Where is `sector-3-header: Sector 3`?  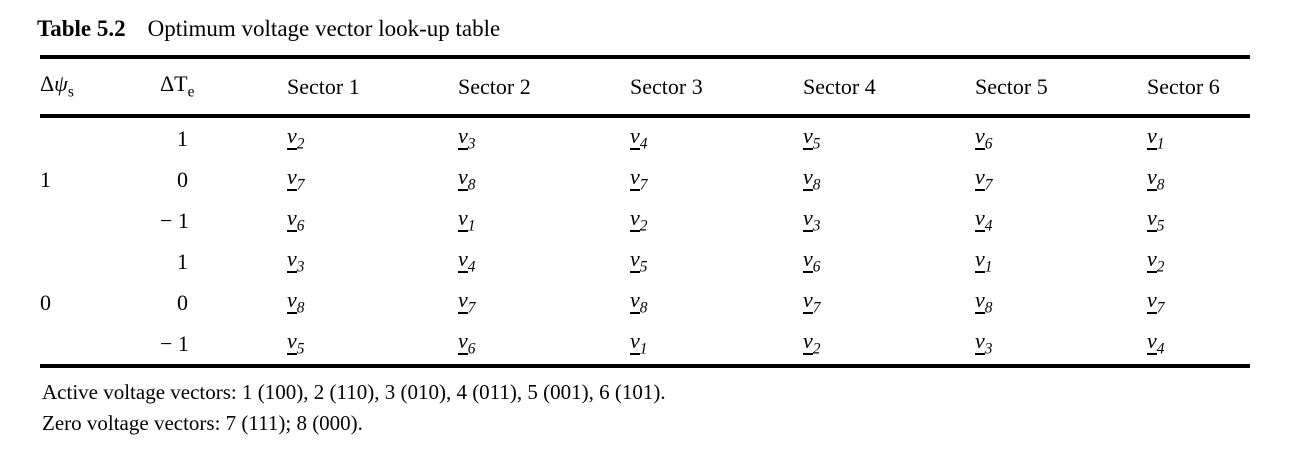
sector-3-header: Sector 3 is located at coordinates (716, 87).